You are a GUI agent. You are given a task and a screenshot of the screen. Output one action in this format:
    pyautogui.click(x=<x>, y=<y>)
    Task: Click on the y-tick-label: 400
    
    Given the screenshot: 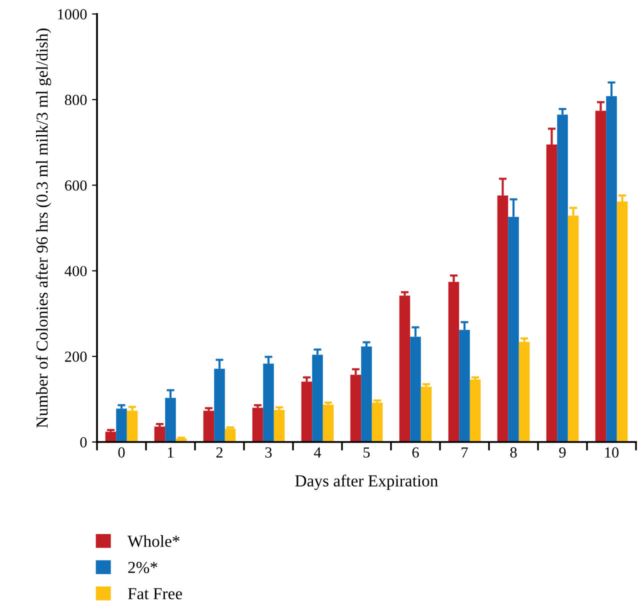 What is the action you would take?
    pyautogui.click(x=75, y=271)
    